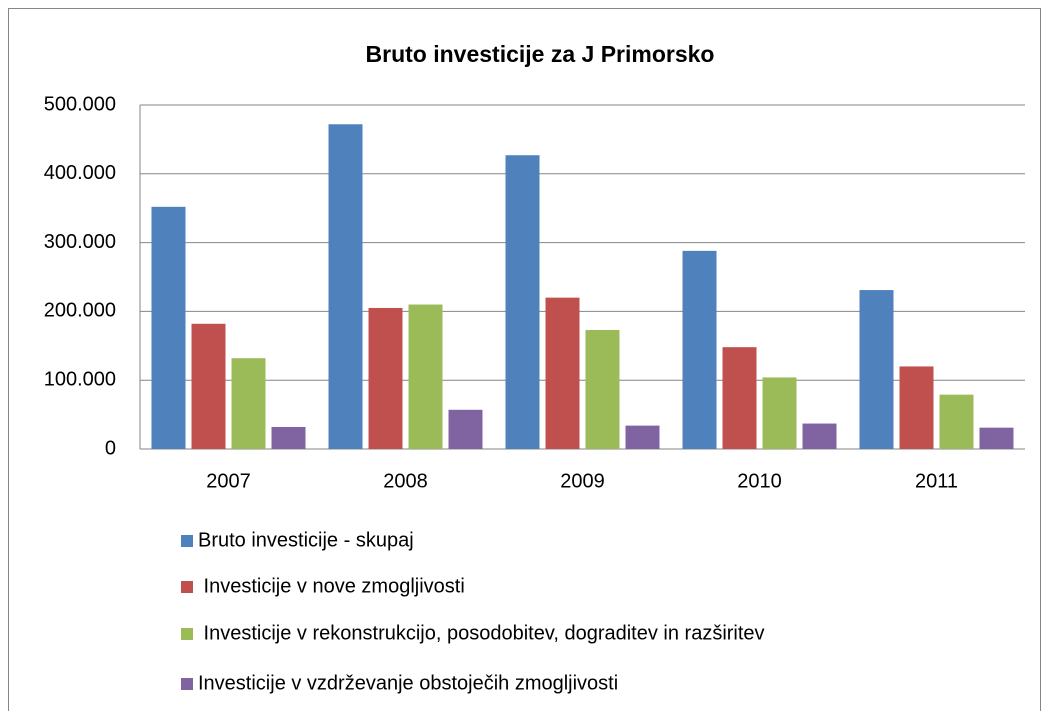  I want to click on legend-label: Bruto investicije - skupaj, so click(306, 540).